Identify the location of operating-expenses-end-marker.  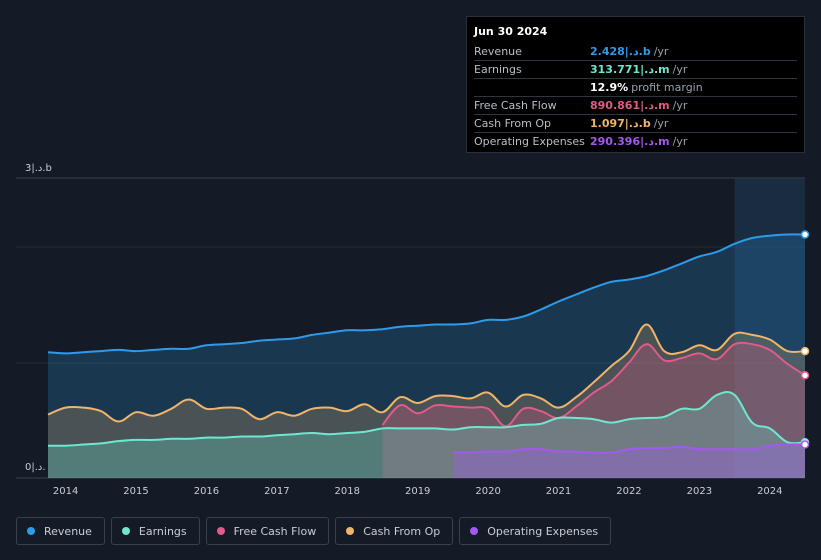
(805, 444).